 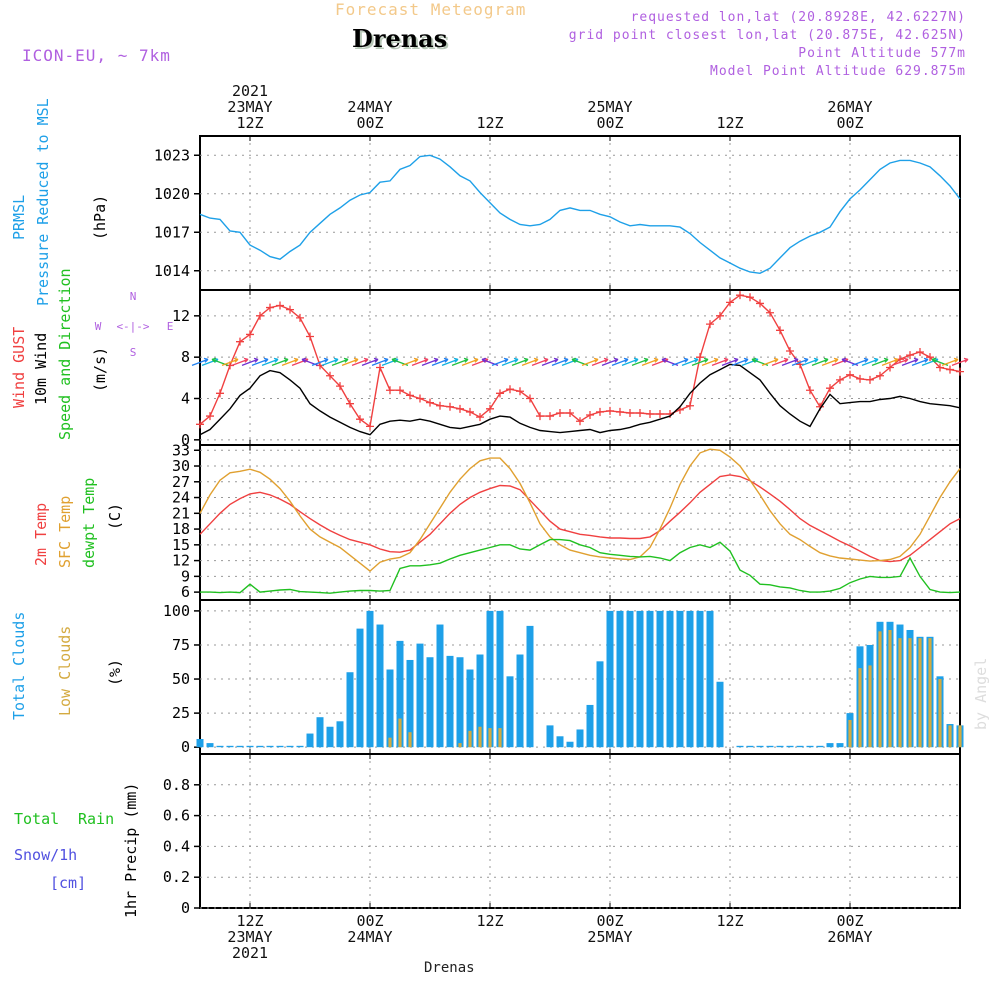 What do you see at coordinates (562, 835) in the screenshot?
I see `precip-panel: 0 0.2 0.4 0.6 0.8` at bounding box center [562, 835].